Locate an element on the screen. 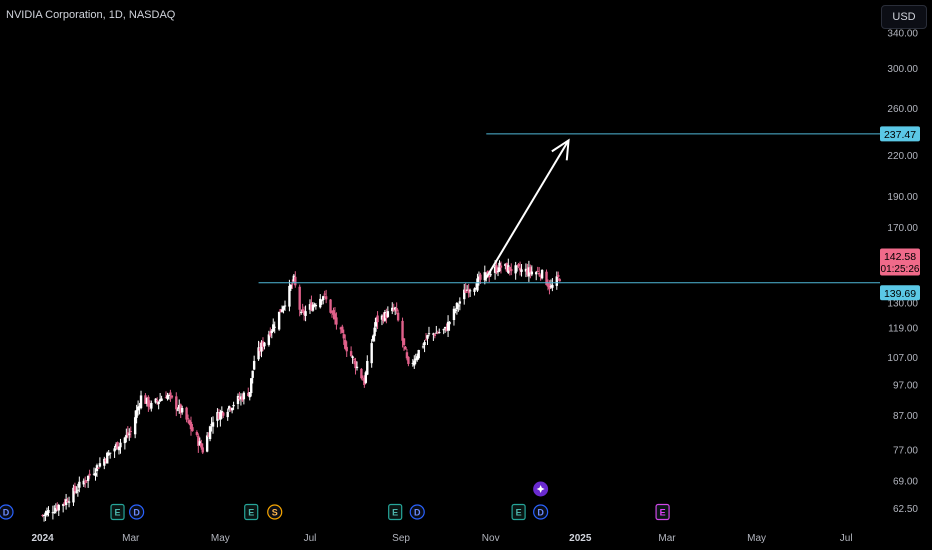 The width and height of the screenshot is (932, 550). x-tick-label: May is located at coordinates (756, 538).